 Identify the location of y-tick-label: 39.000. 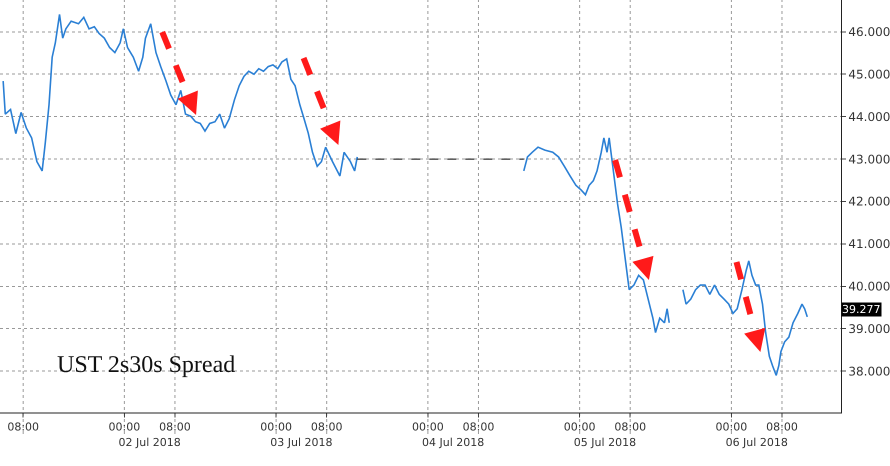
(869, 329).